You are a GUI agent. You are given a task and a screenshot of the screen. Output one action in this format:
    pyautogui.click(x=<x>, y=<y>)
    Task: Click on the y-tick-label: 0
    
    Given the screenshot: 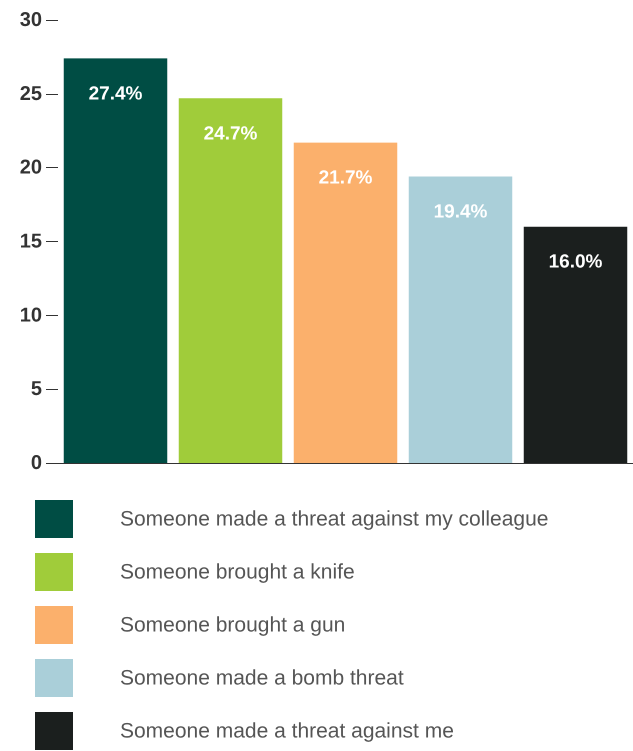 What is the action you would take?
    pyautogui.click(x=36, y=463)
    